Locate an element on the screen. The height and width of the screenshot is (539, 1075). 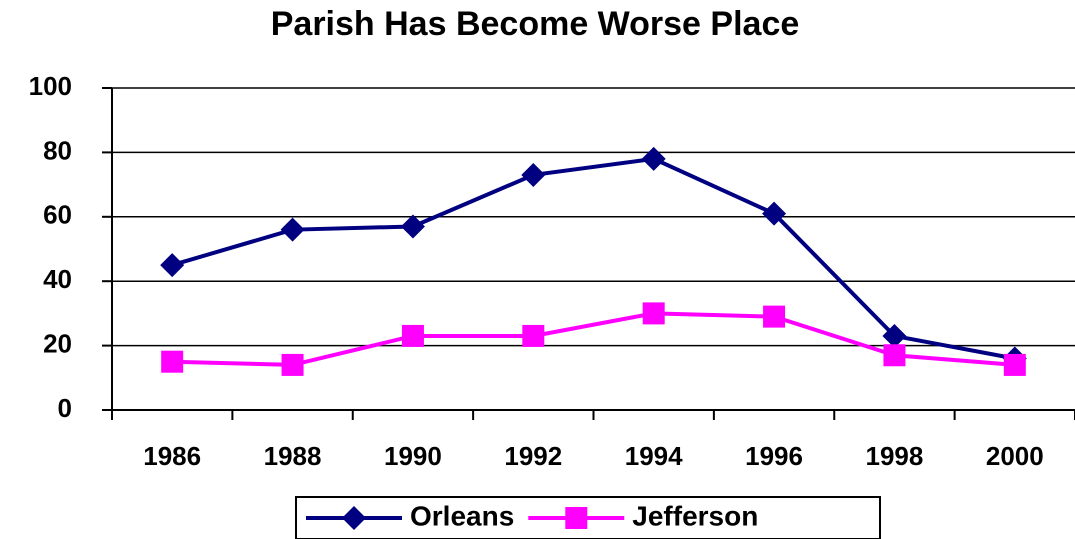
x-tick-label: 2000 is located at coordinates (1015, 456).